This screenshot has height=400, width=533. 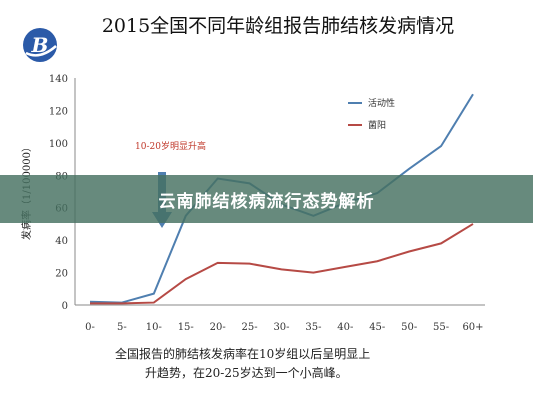 I want to click on x-tick-label: 55-, so click(x=441, y=327).